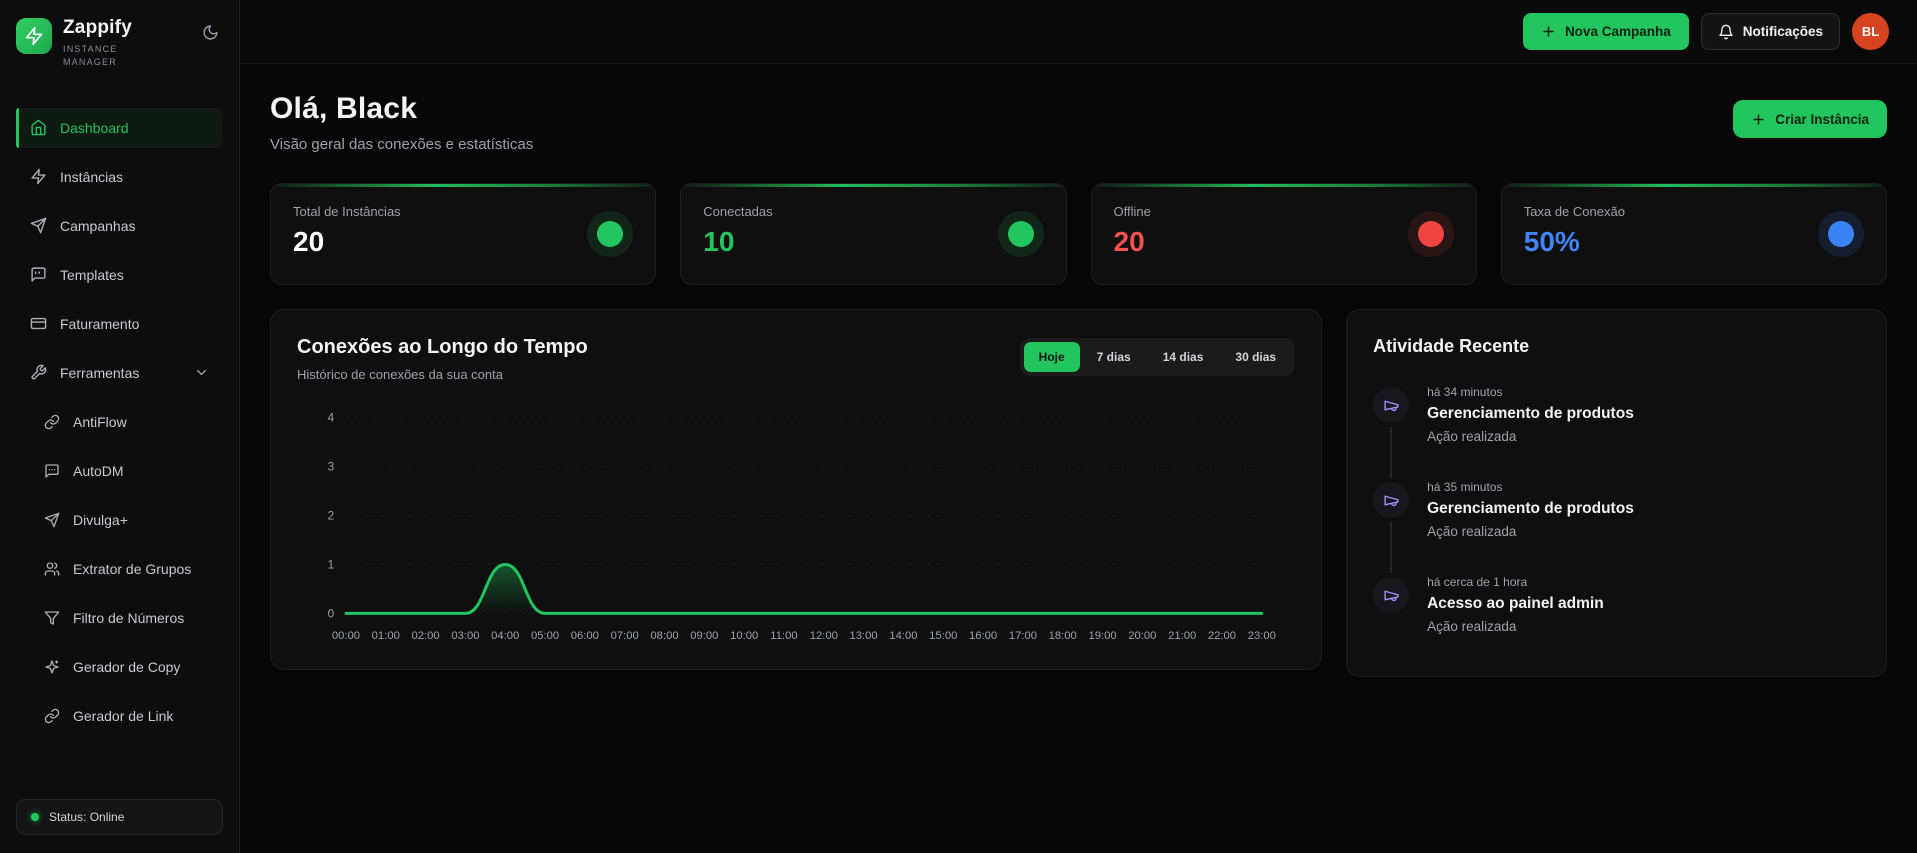 The width and height of the screenshot is (1917, 853). Describe the element at coordinates (1758, 119) in the screenshot. I see `plus-icon` at that location.